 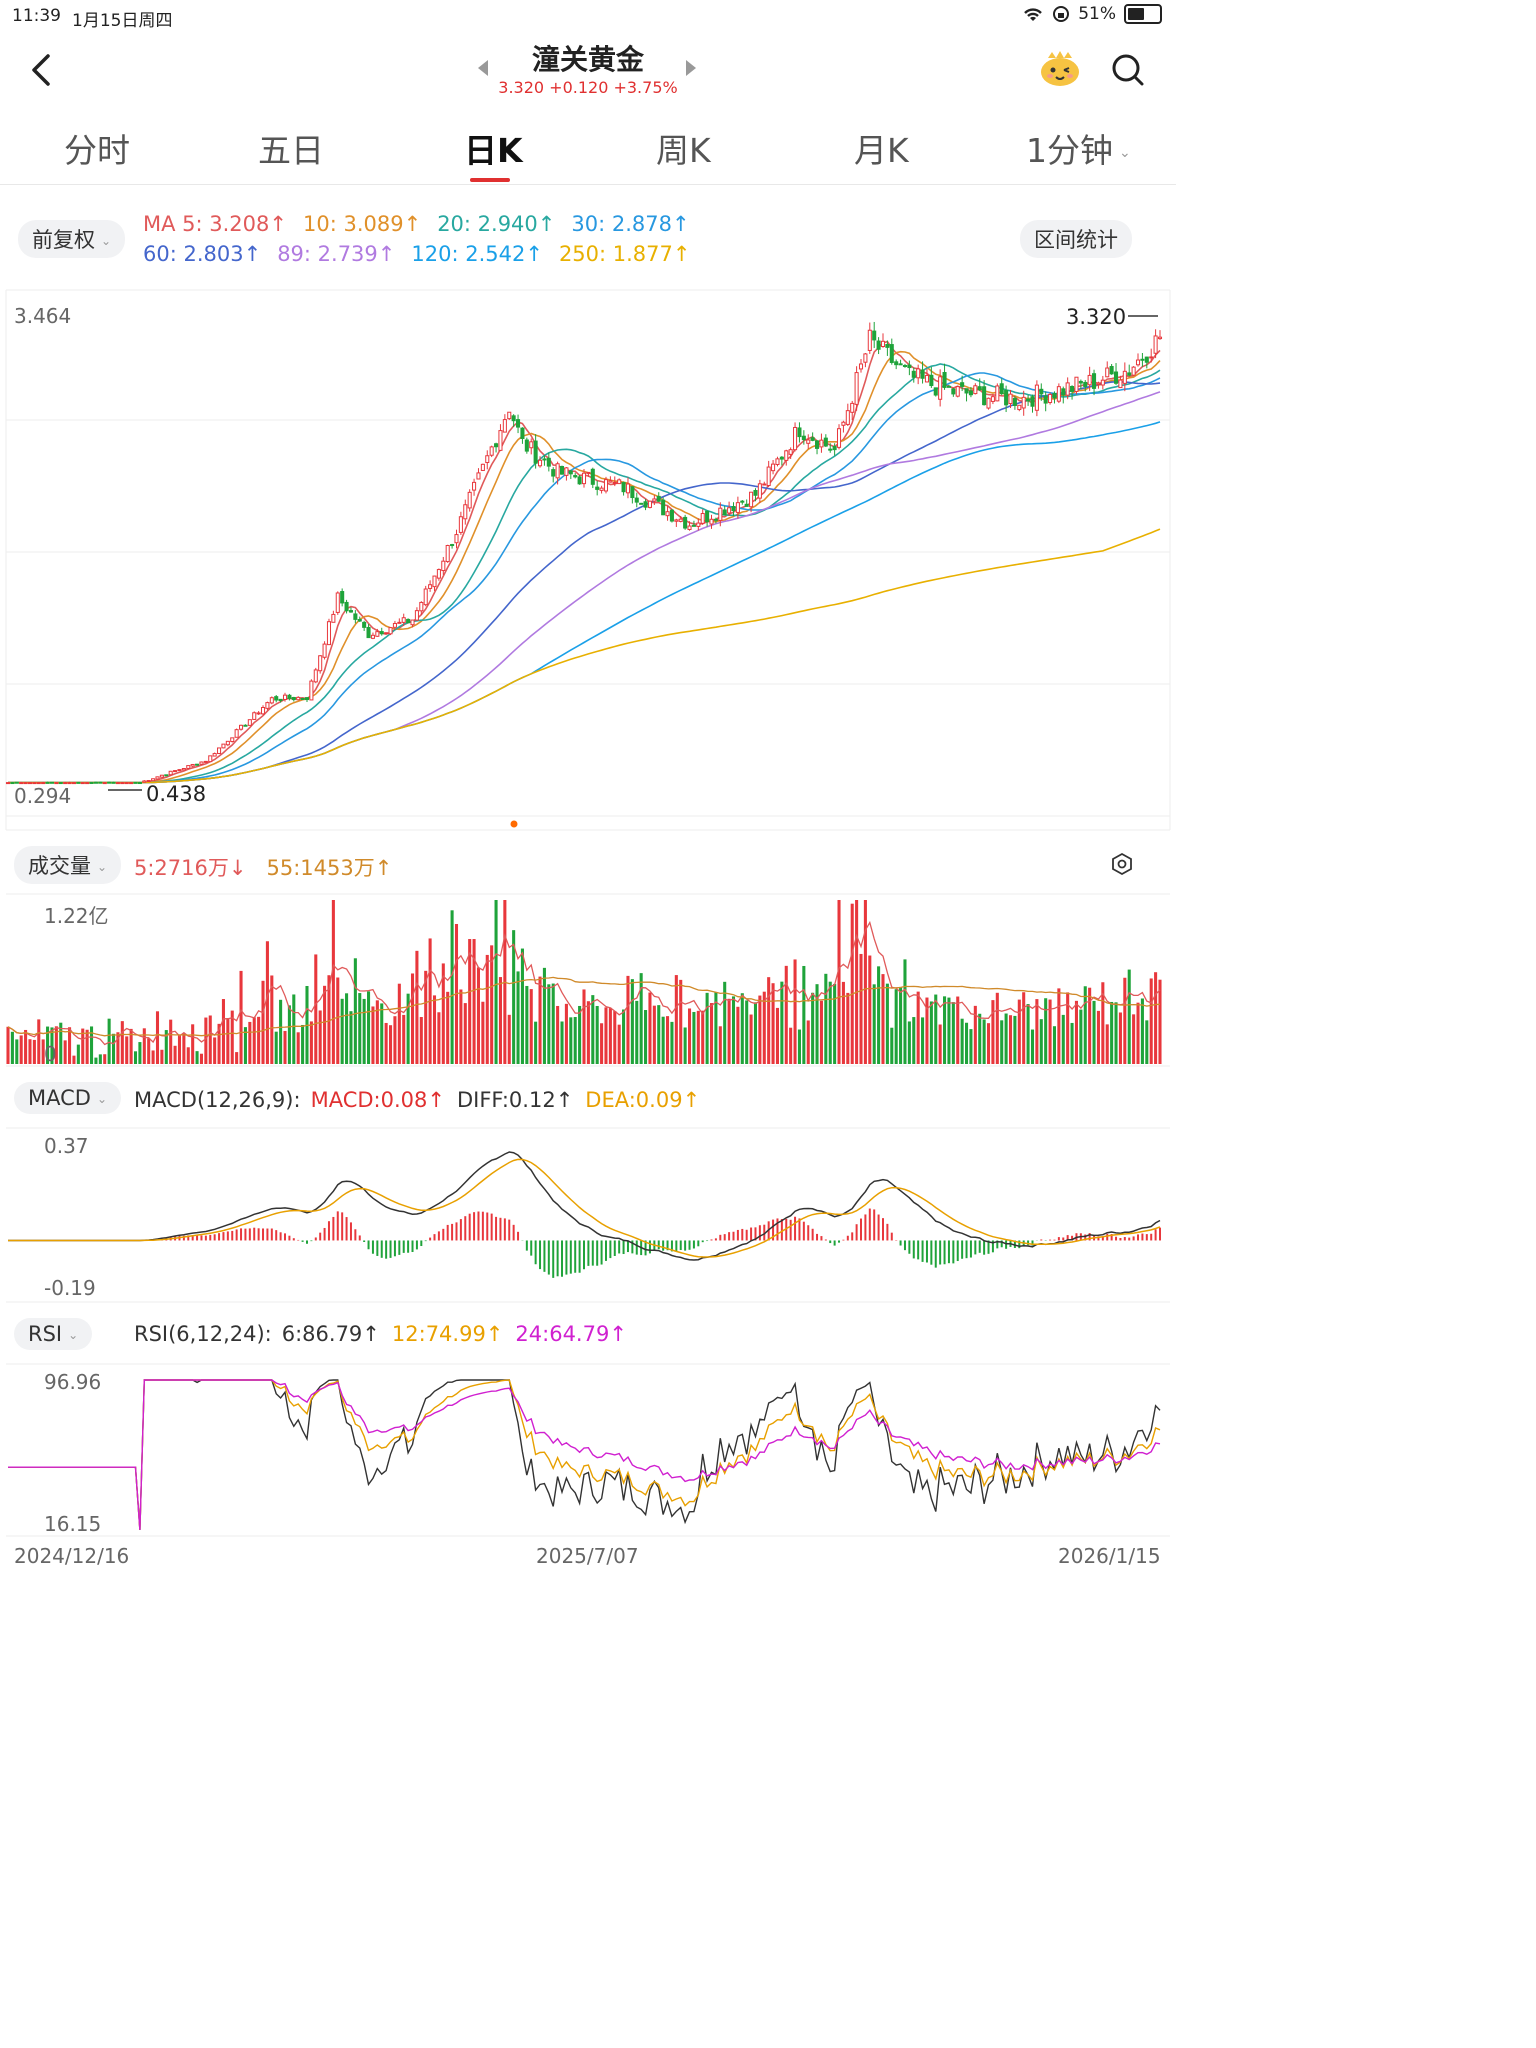 What do you see at coordinates (202, 254) in the screenshot?
I see `ma60-value: 60: 2.803↑` at bounding box center [202, 254].